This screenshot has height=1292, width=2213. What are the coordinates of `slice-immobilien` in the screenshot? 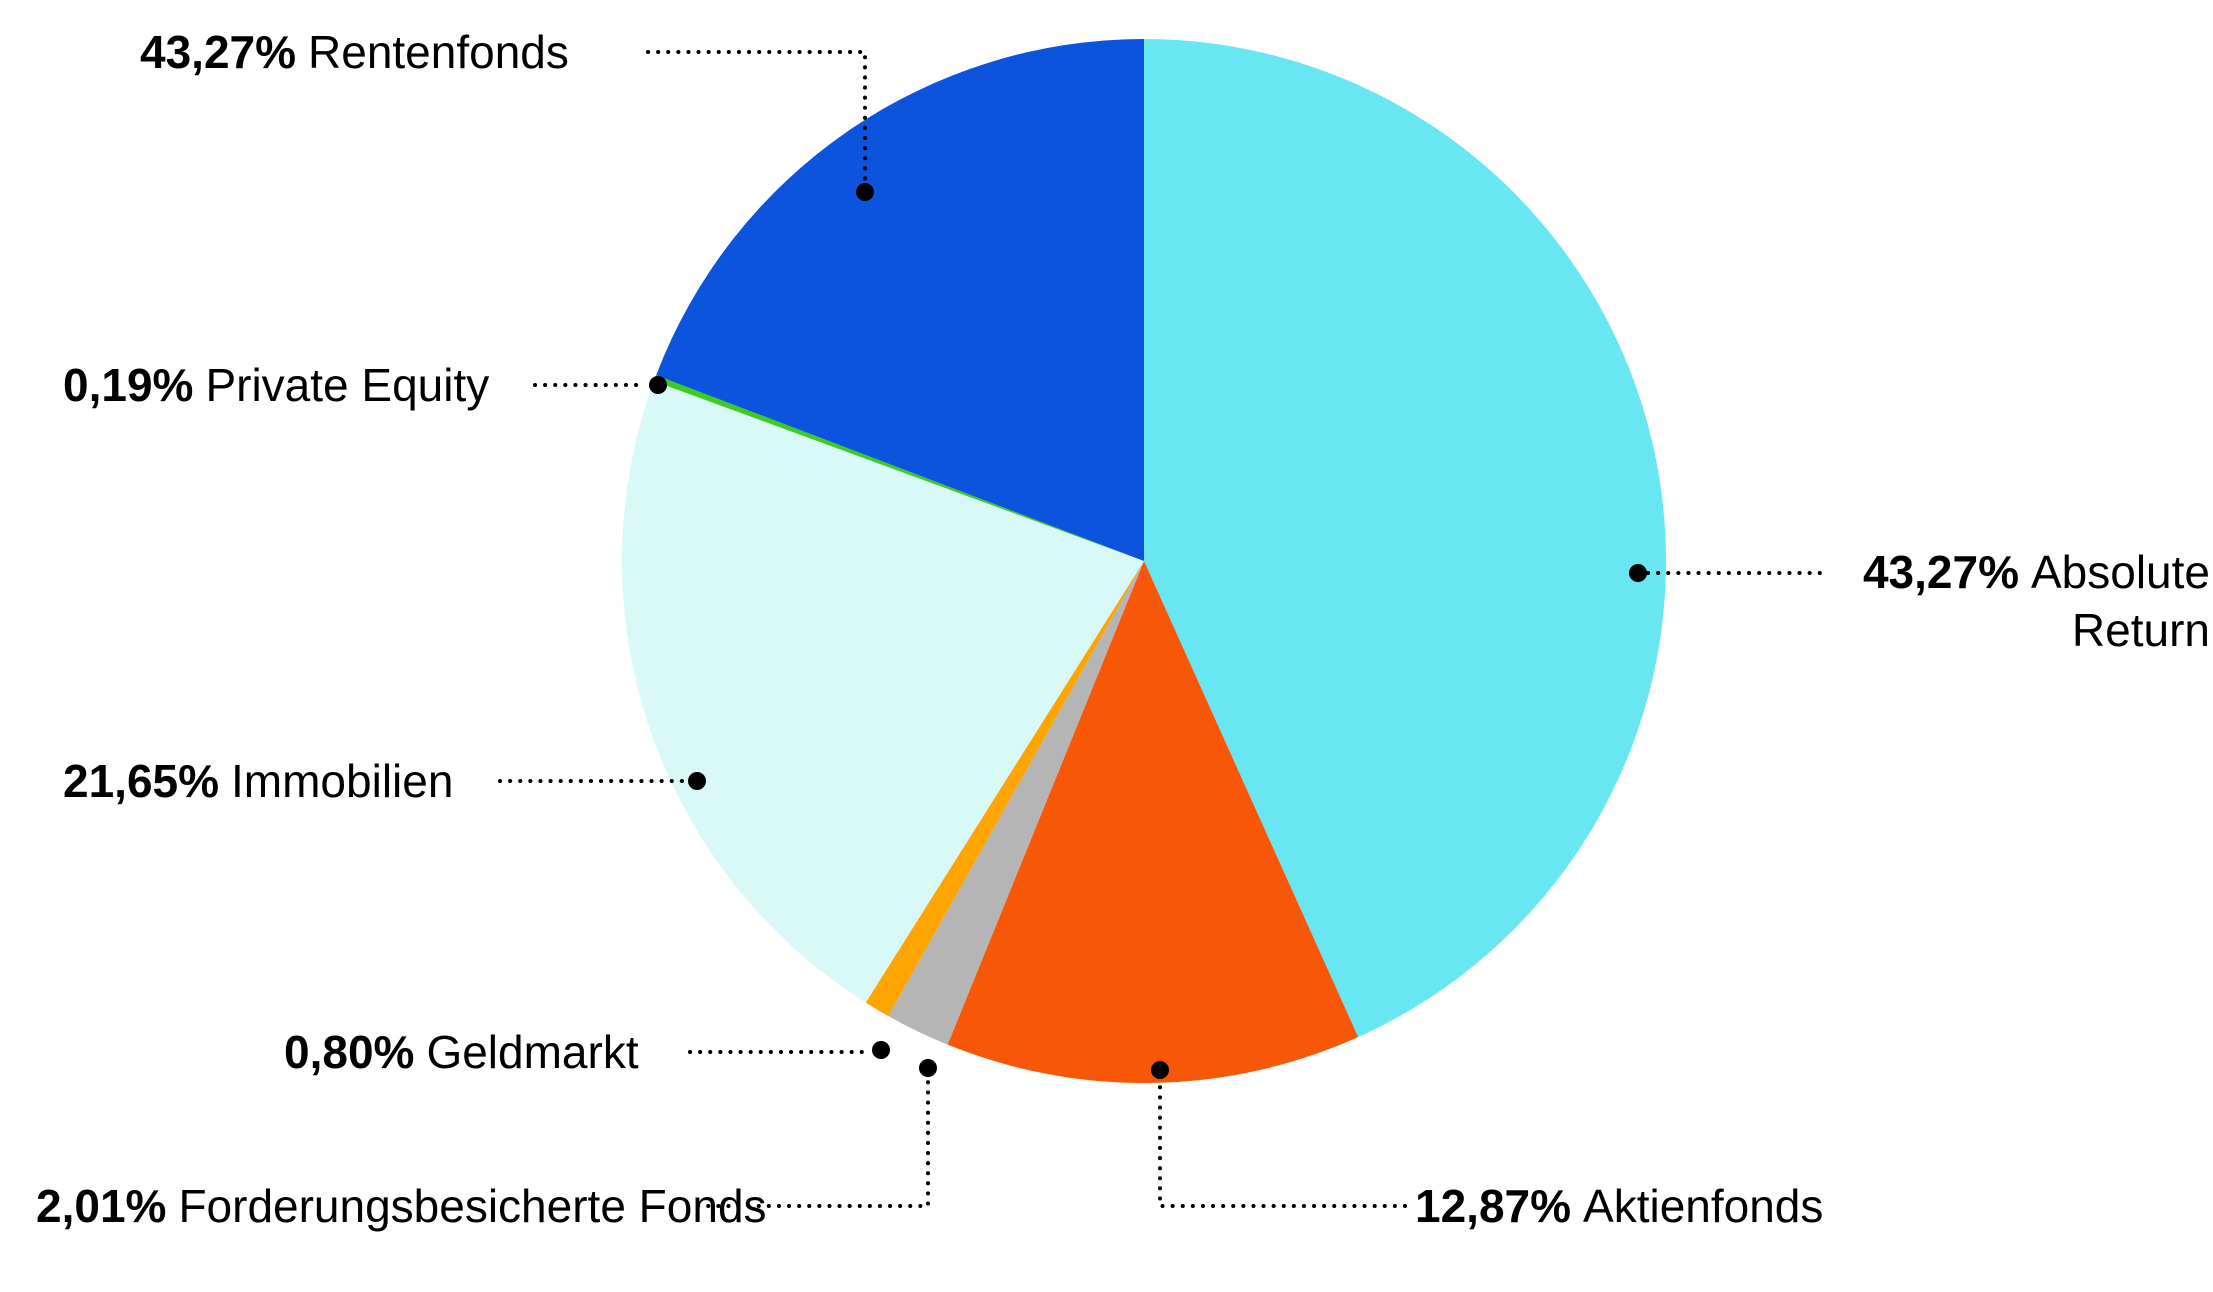 It's located at (882, 692).